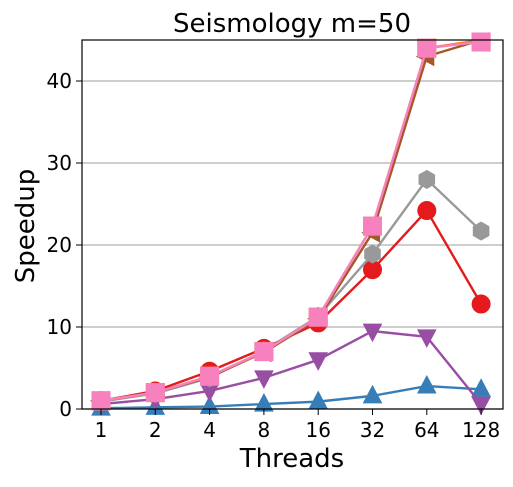  I want to click on x-tick-label: 32, so click(372, 430).